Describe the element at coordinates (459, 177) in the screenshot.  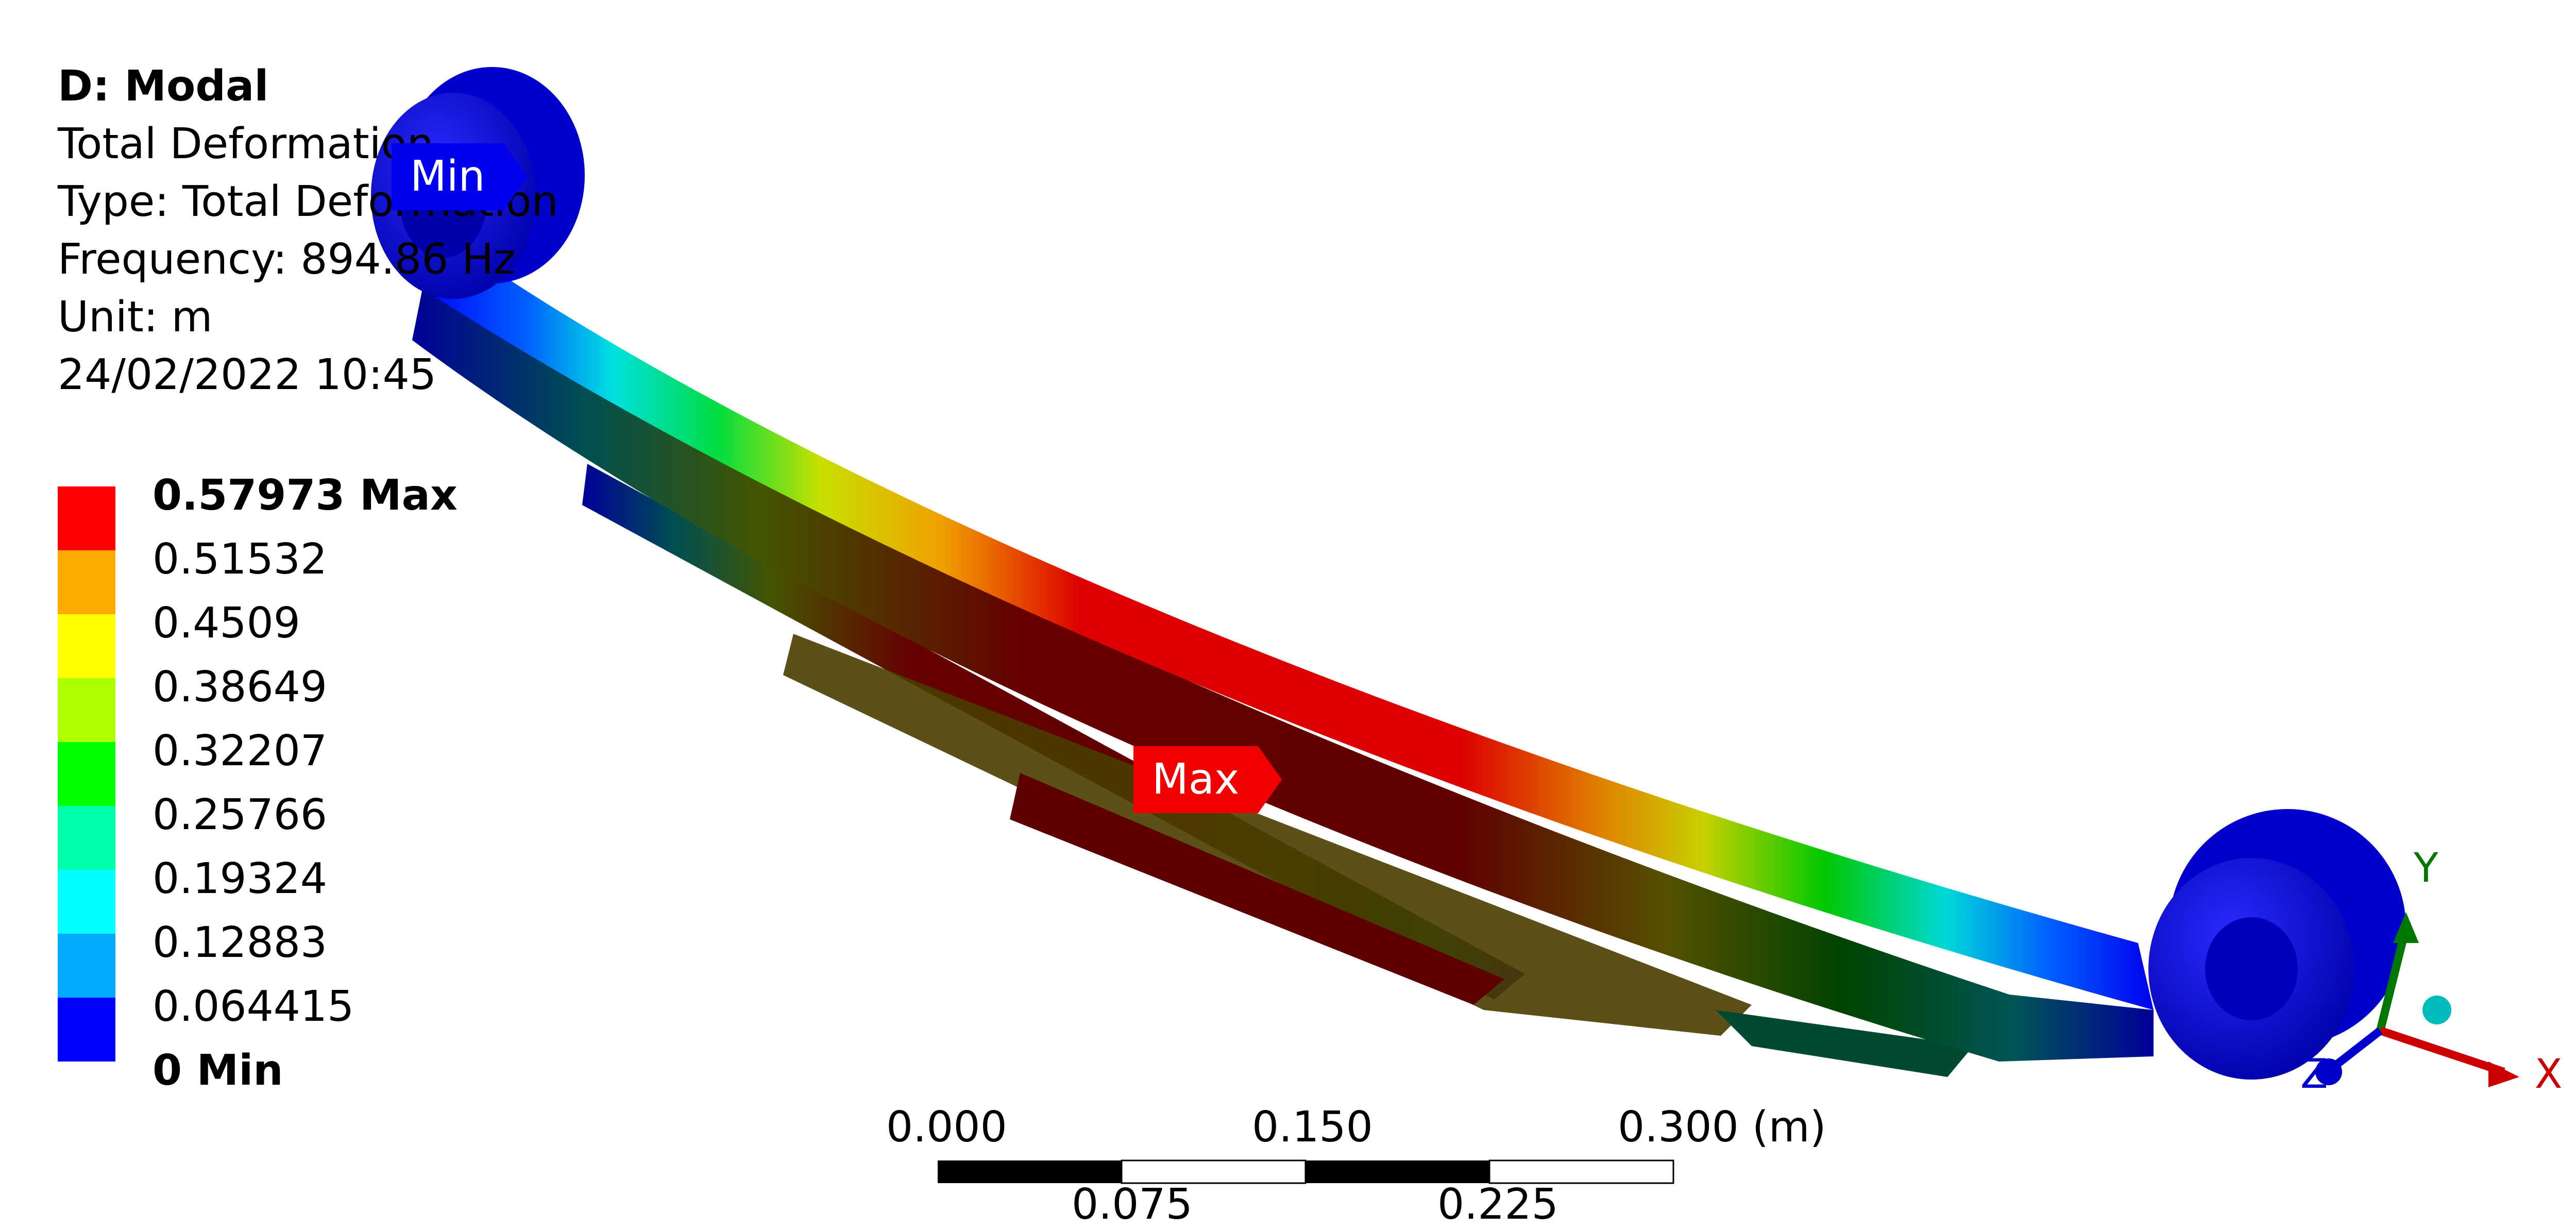
I see `min-probe-tag: Min` at that location.